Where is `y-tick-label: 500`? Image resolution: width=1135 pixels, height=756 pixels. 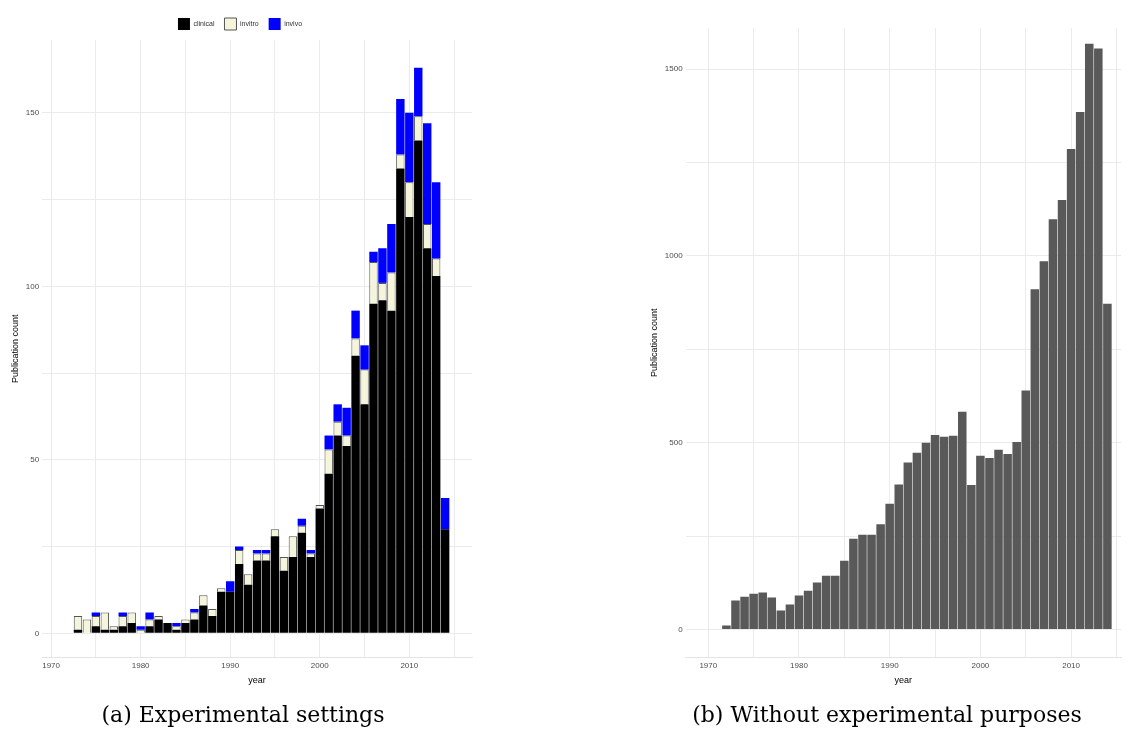
y-tick-label: 500 is located at coordinates (676, 442).